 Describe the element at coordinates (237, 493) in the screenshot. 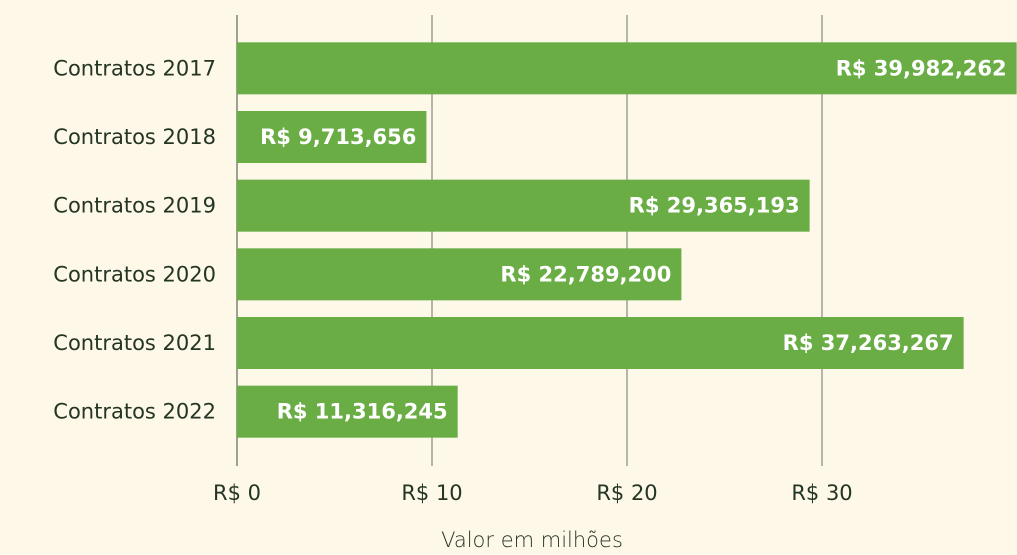

I see `x-tick-label: R$ 0` at that location.